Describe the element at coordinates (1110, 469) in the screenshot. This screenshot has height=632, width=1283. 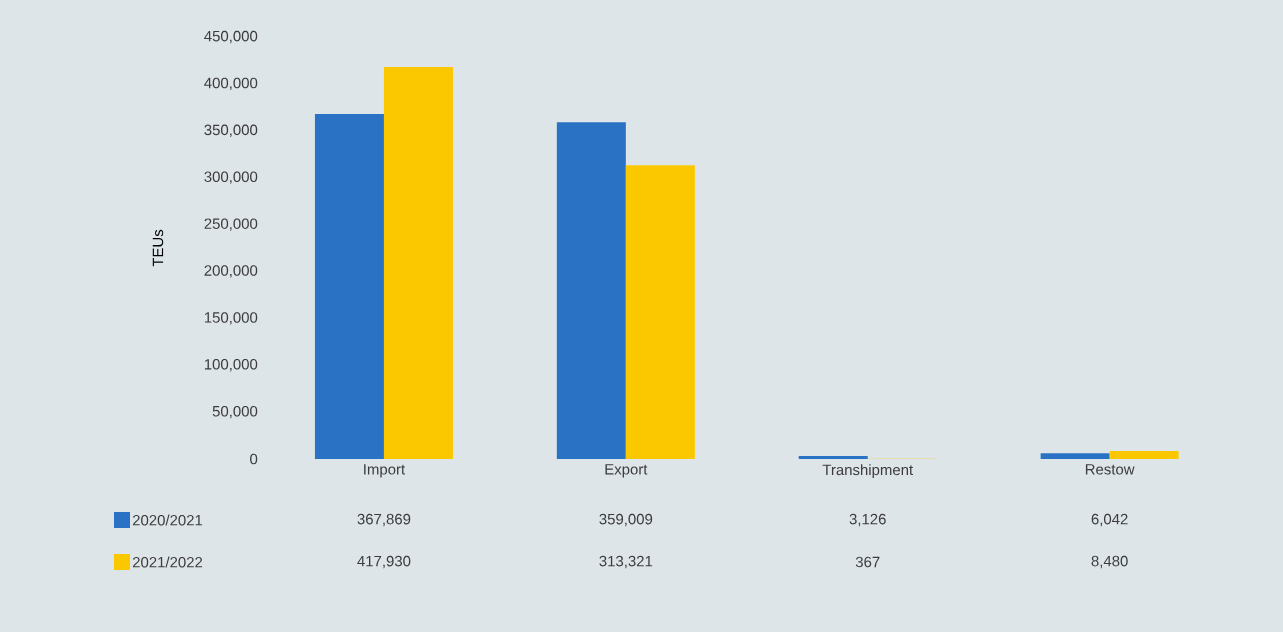
I see `x-tick-label: Restow` at that location.